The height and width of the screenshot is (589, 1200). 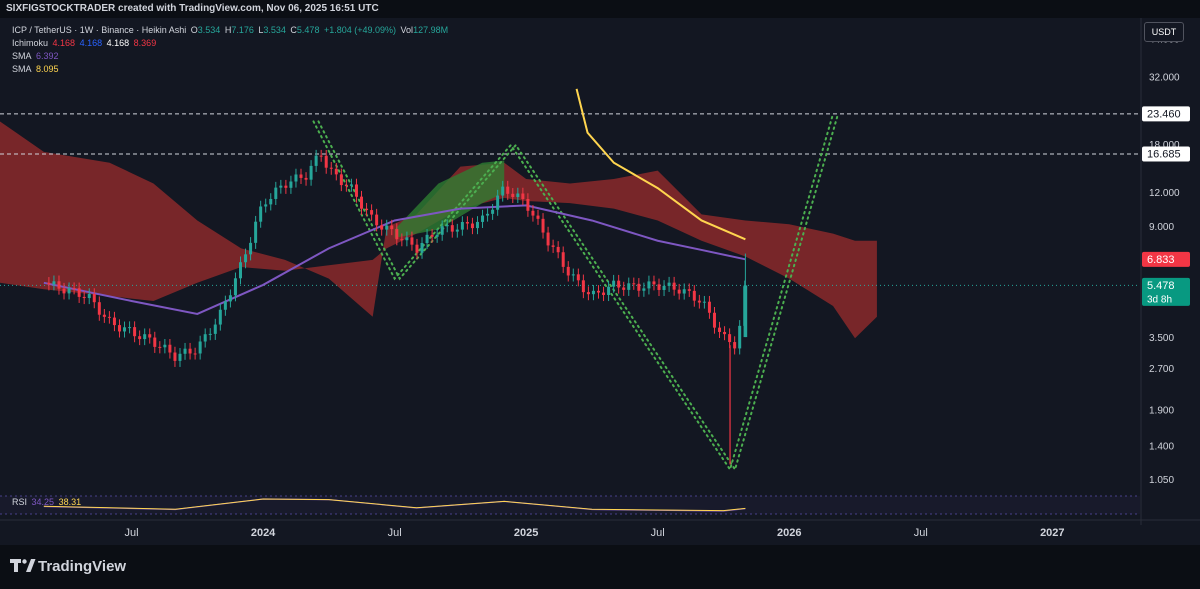 I want to click on ohlc-close: 5.478, so click(x=308, y=30).